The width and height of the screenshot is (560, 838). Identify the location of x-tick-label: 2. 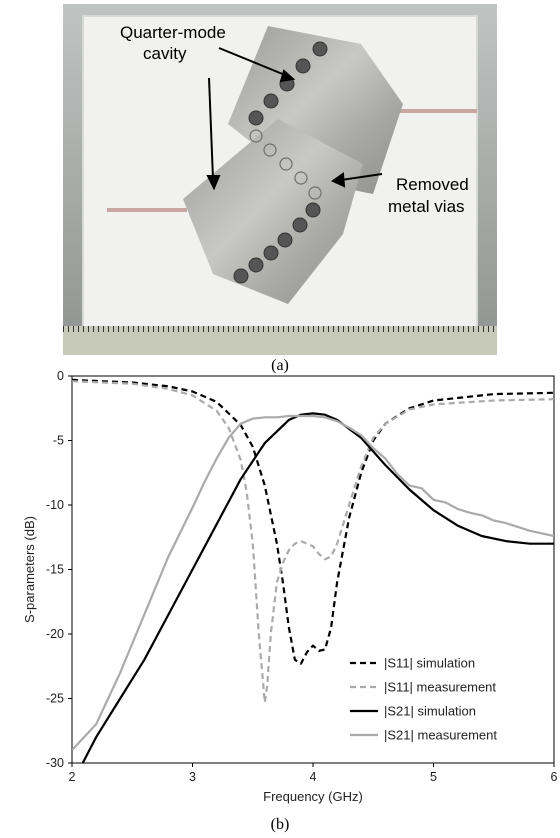
(72, 777).